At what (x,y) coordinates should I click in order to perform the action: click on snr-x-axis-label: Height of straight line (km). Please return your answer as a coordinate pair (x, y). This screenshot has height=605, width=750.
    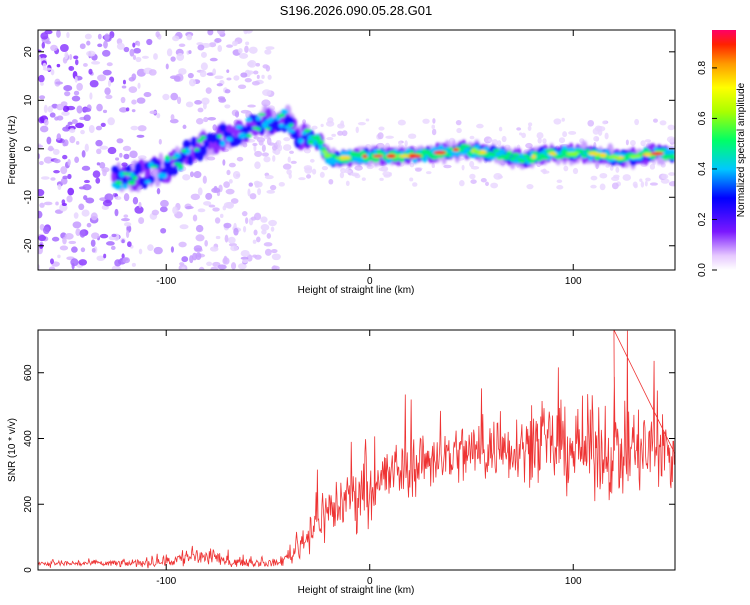
    Looking at the image, I should click on (356, 590).